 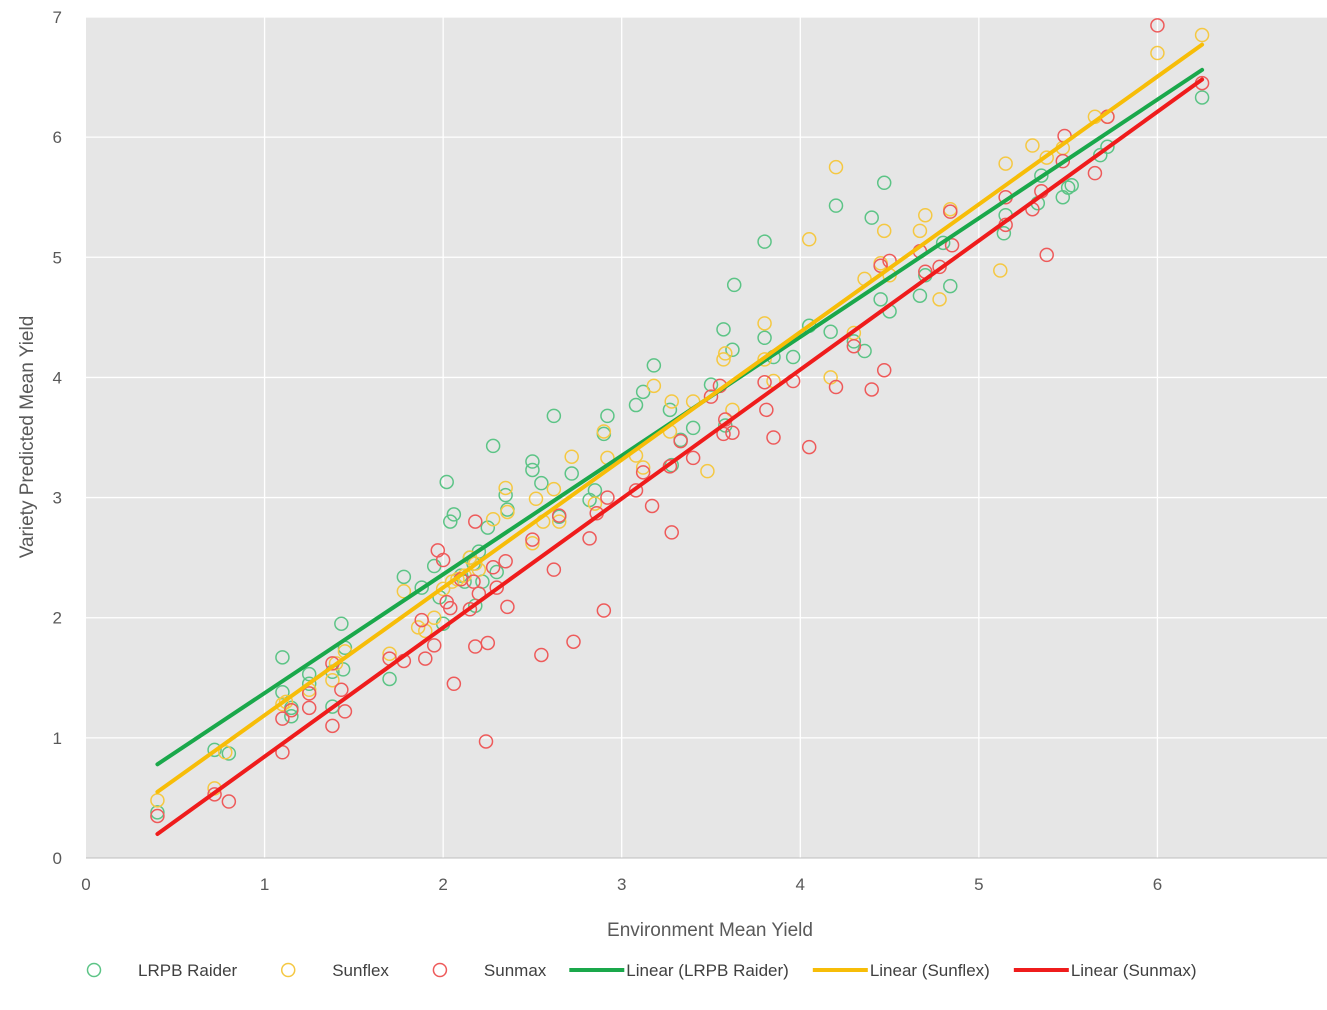 I want to click on legend-entry: LRPB Raider, so click(x=162, y=970).